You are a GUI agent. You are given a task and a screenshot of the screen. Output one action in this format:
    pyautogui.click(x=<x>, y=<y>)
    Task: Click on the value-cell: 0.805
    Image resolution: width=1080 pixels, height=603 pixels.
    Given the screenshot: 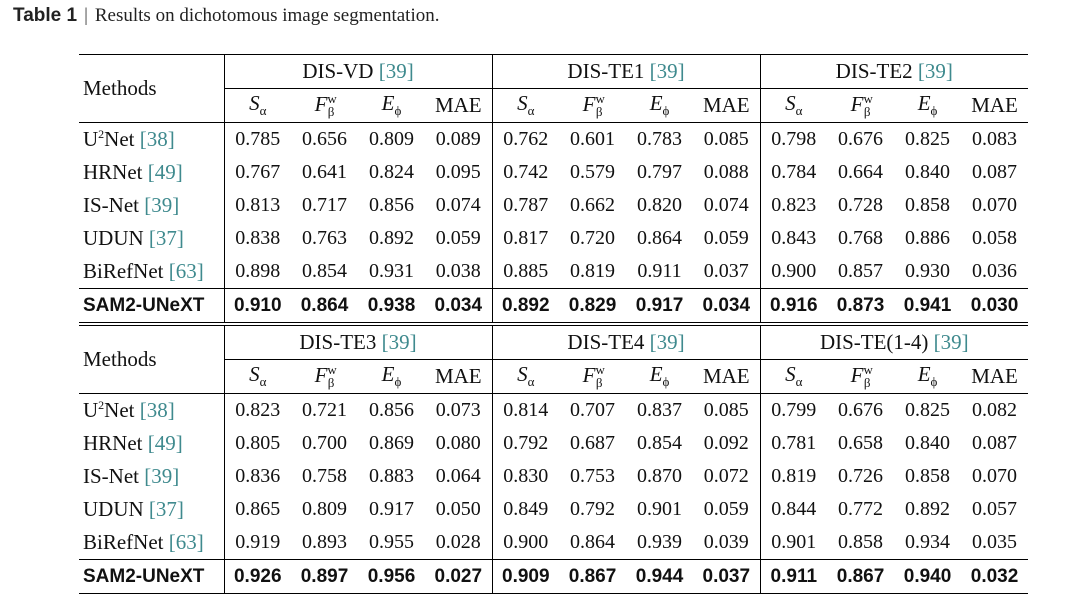 What is the action you would take?
    pyautogui.click(x=258, y=443)
    